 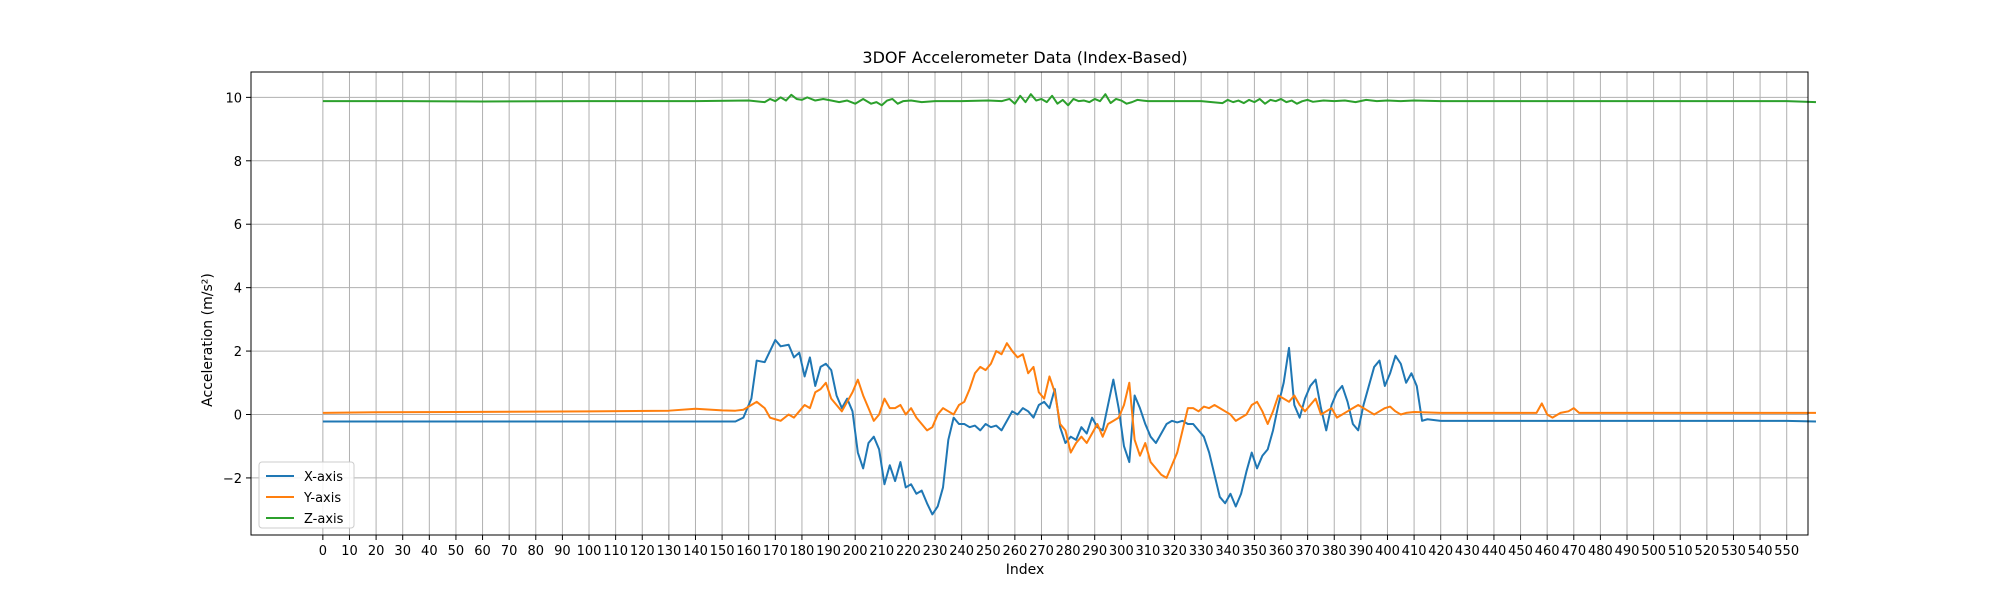 What do you see at coordinates (1467, 551) in the screenshot?
I see `x-tick-label: 430` at bounding box center [1467, 551].